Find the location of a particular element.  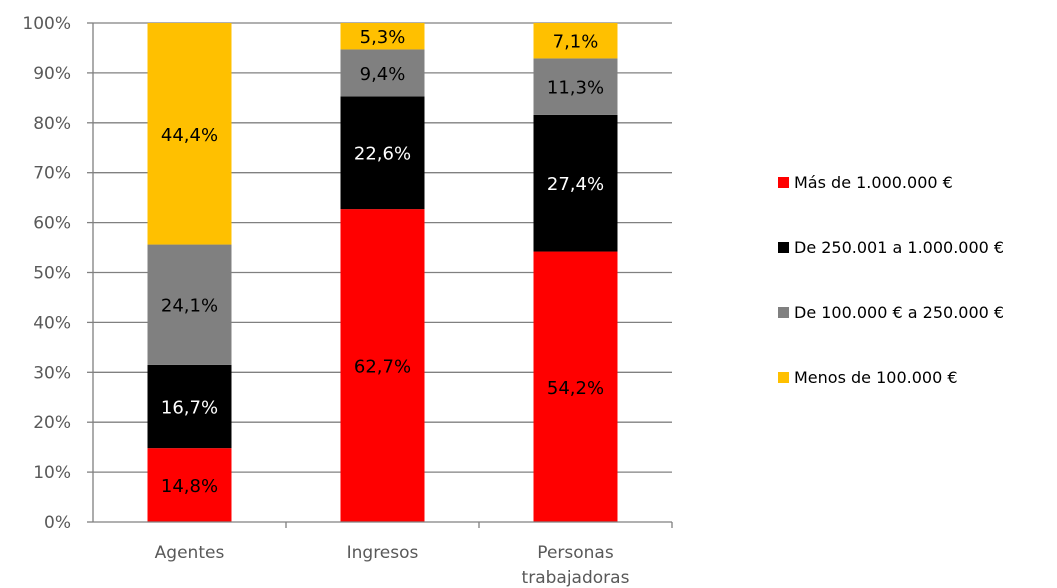

y-tick-label: 100% is located at coordinates (46, 24).